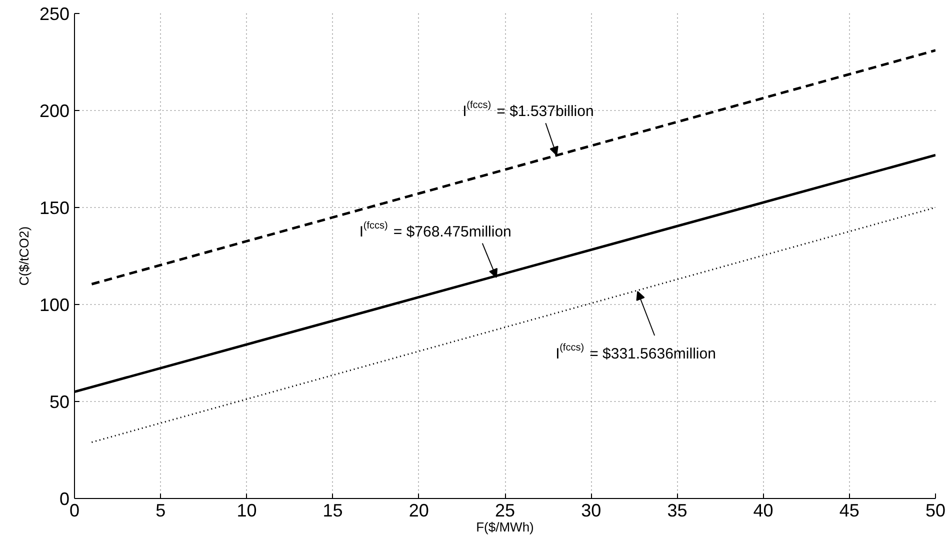 Image resolution: width=952 pixels, height=553 pixels. What do you see at coordinates (24, 256) in the screenshot?
I see `y-axis-title: C($/tCO2)` at bounding box center [24, 256].